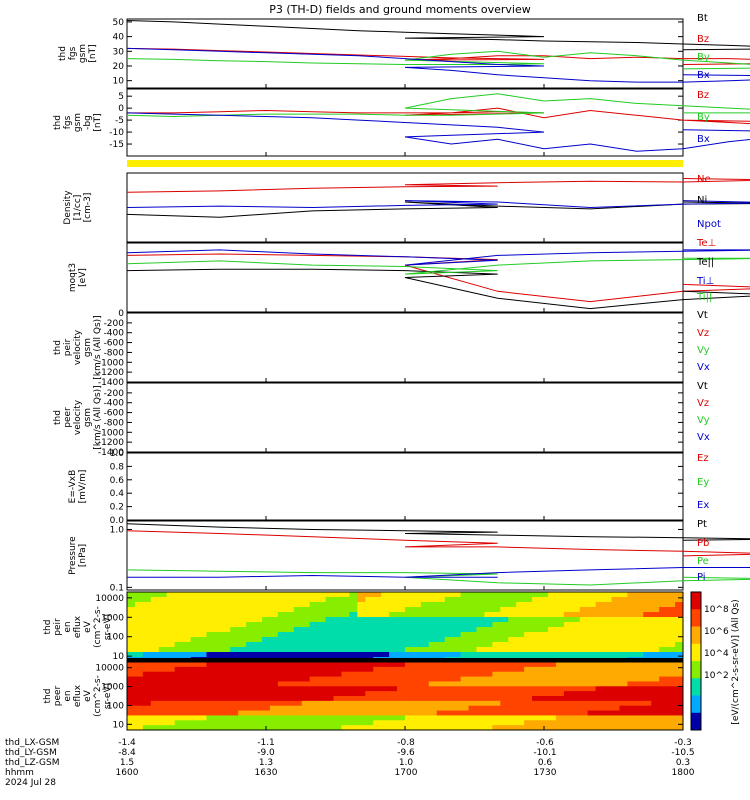 The height and width of the screenshot is (800, 750). I want to click on legend-label: Vx, so click(703, 437).